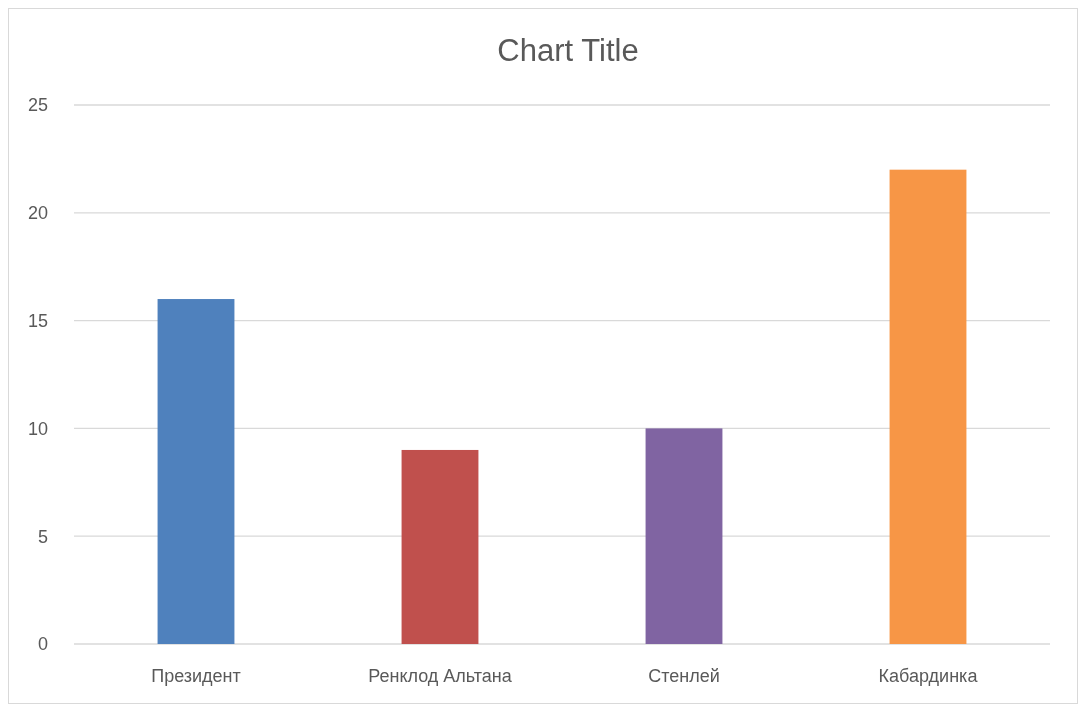 This screenshot has height=704, width=1078. What do you see at coordinates (440, 676) in the screenshot?
I see `x-tick-label: Ренклод Альтана` at bounding box center [440, 676].